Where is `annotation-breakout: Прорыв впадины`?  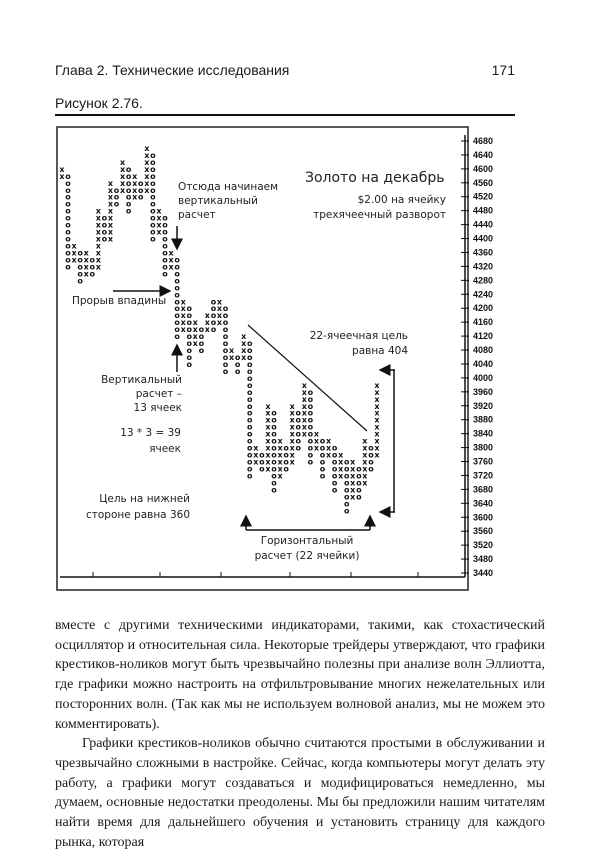
annotation-breakout: Прорыв впадины is located at coordinates (119, 301).